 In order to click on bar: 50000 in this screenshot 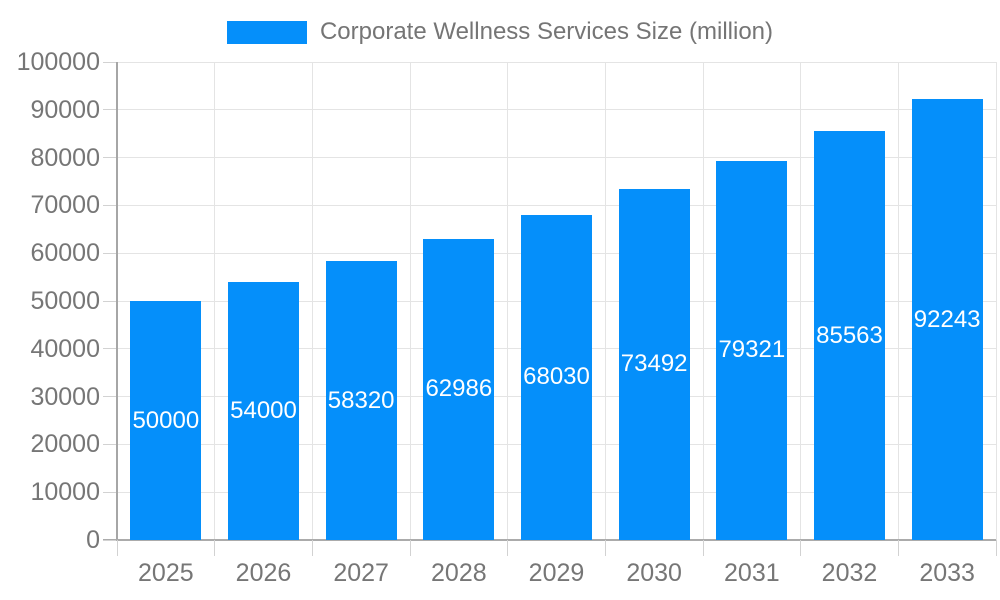, I will do `click(166, 420)`.